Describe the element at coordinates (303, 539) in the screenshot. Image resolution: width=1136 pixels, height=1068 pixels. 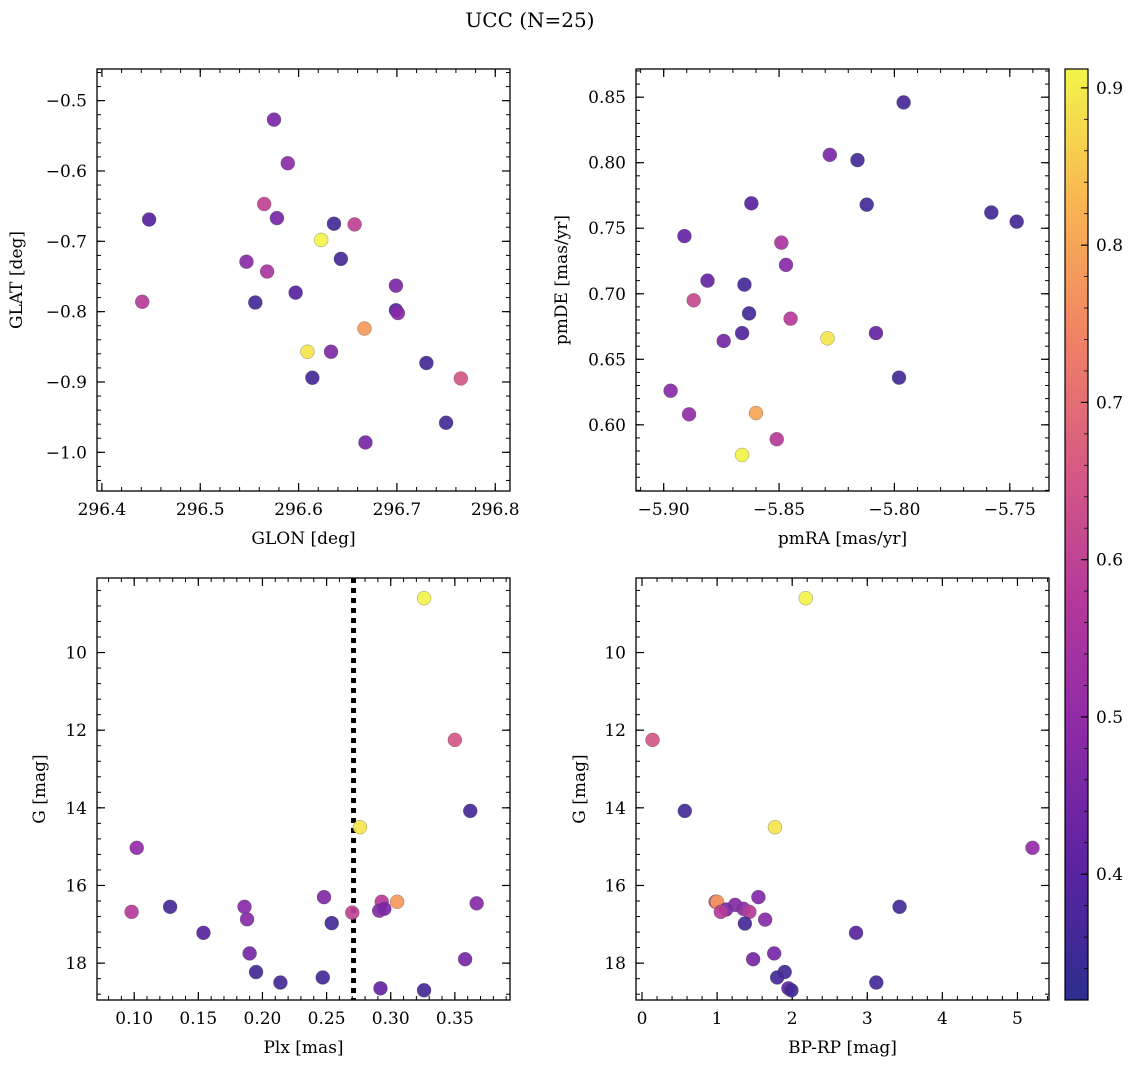
I see `x-axis-label: GLON [deg]` at that location.